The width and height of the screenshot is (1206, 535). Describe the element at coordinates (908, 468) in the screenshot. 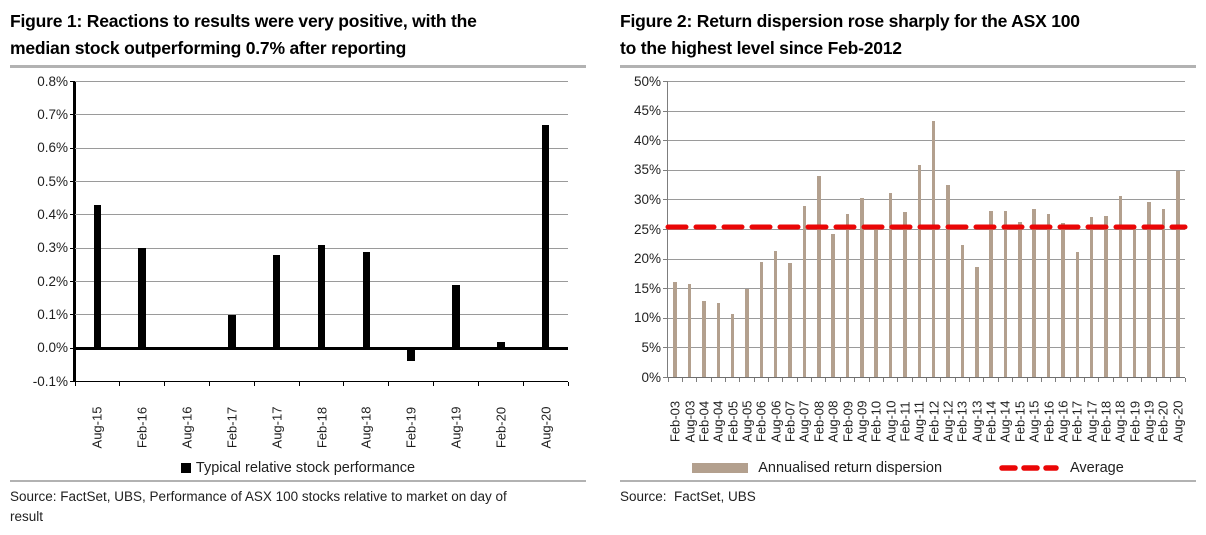

I see `figure2-legend: Annualised return dispersion Average` at that location.